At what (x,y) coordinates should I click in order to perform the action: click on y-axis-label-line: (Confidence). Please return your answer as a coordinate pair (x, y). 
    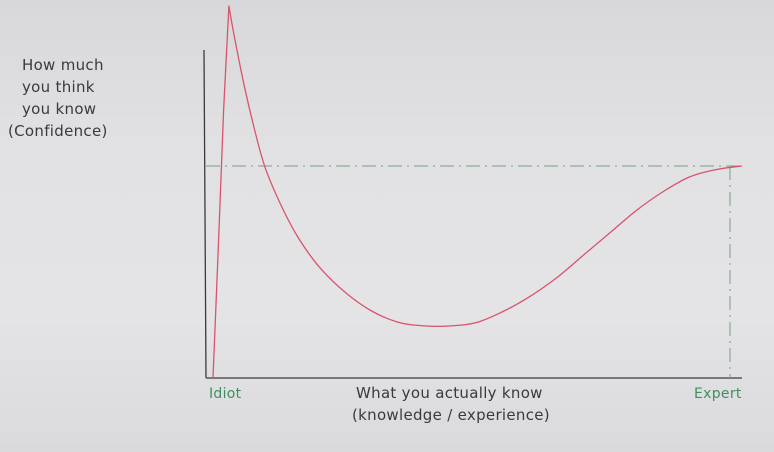
    Looking at the image, I should click on (58, 131).